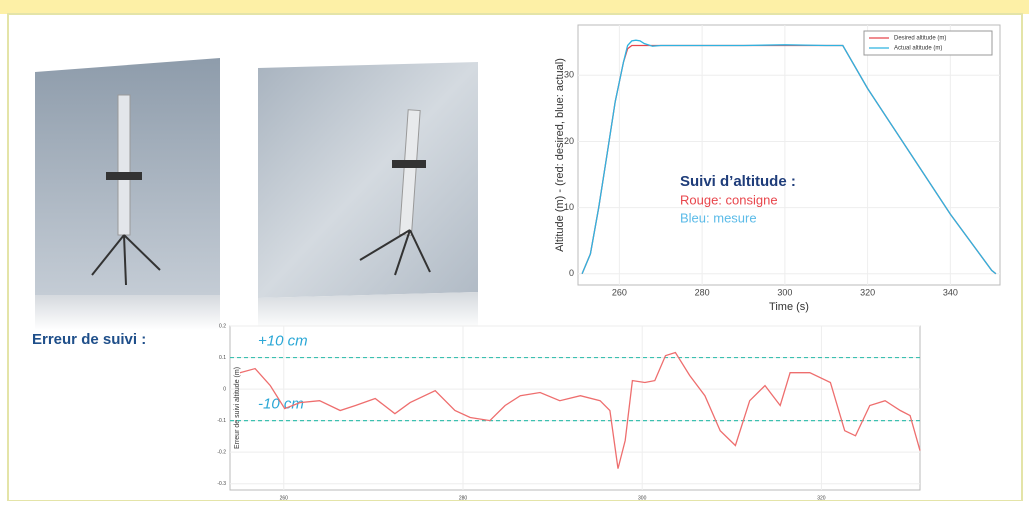 This screenshot has width=1029, height=506. Describe the element at coordinates (569, 207) in the screenshot. I see `y-tick-label: 10` at that location.